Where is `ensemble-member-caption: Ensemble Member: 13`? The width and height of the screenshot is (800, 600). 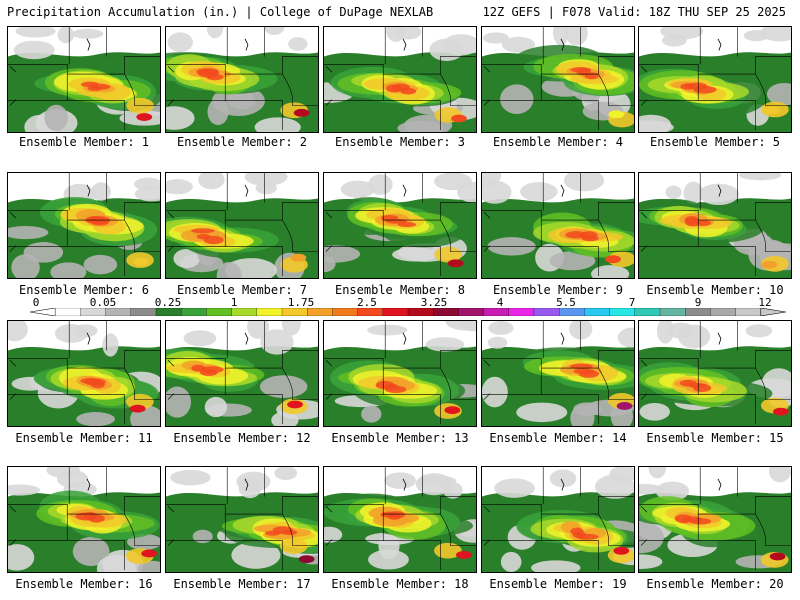
ensemble-member-caption: Ensemble Member: 13 is located at coordinates (400, 438).